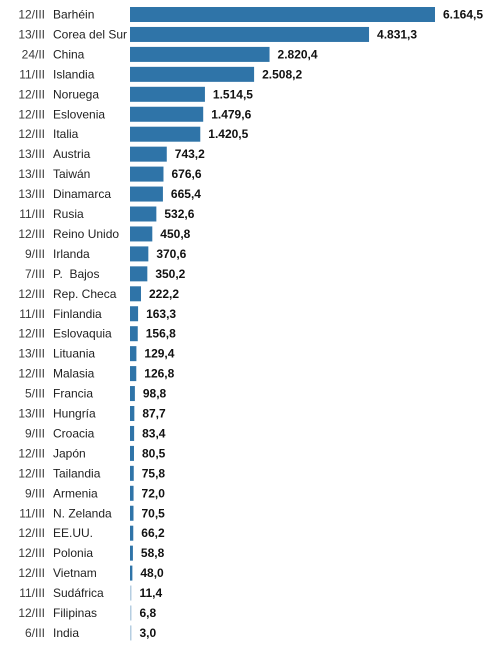 The width and height of the screenshot is (499, 649). What do you see at coordinates (231, 114) in the screenshot?
I see `value-label: 1.479,6` at bounding box center [231, 114].